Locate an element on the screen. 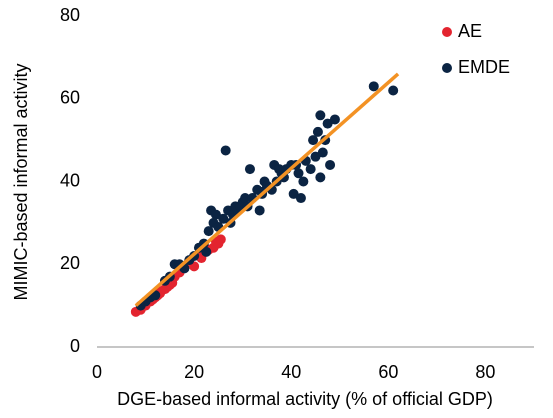 The width and height of the screenshot is (553, 418). legend-label: AE is located at coordinates (470, 31).